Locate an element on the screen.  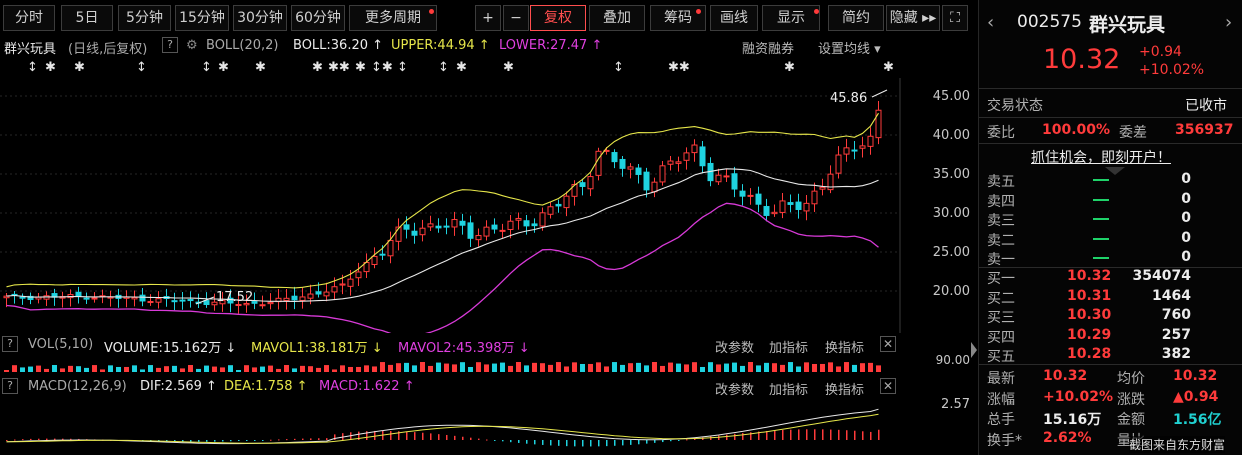
prev-stock-icon: ‹ is located at coordinates (991, 22).